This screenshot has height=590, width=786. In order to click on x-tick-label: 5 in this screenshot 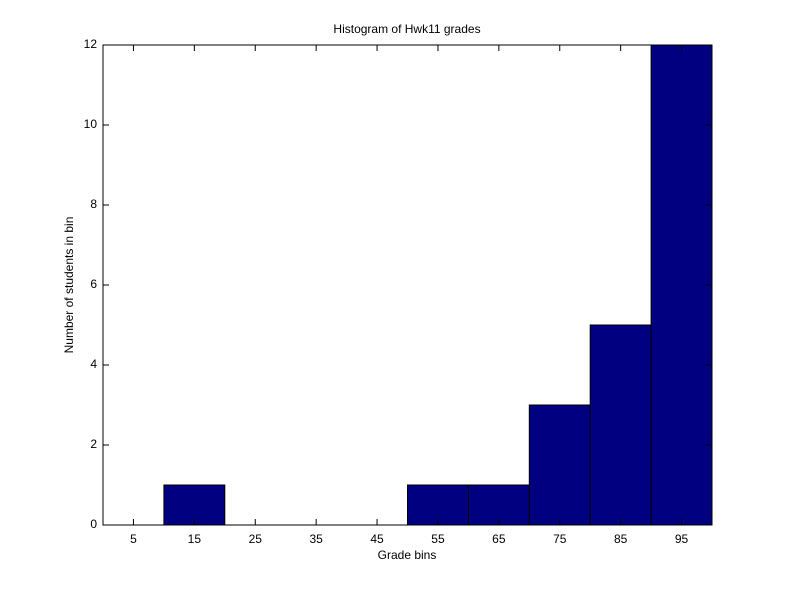, I will do `click(133, 539)`.